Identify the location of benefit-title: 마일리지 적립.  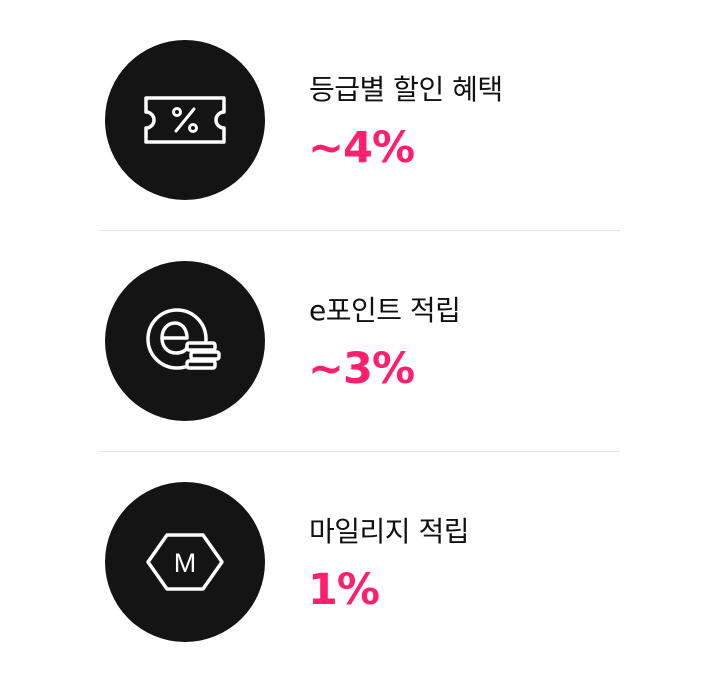
(389, 531).